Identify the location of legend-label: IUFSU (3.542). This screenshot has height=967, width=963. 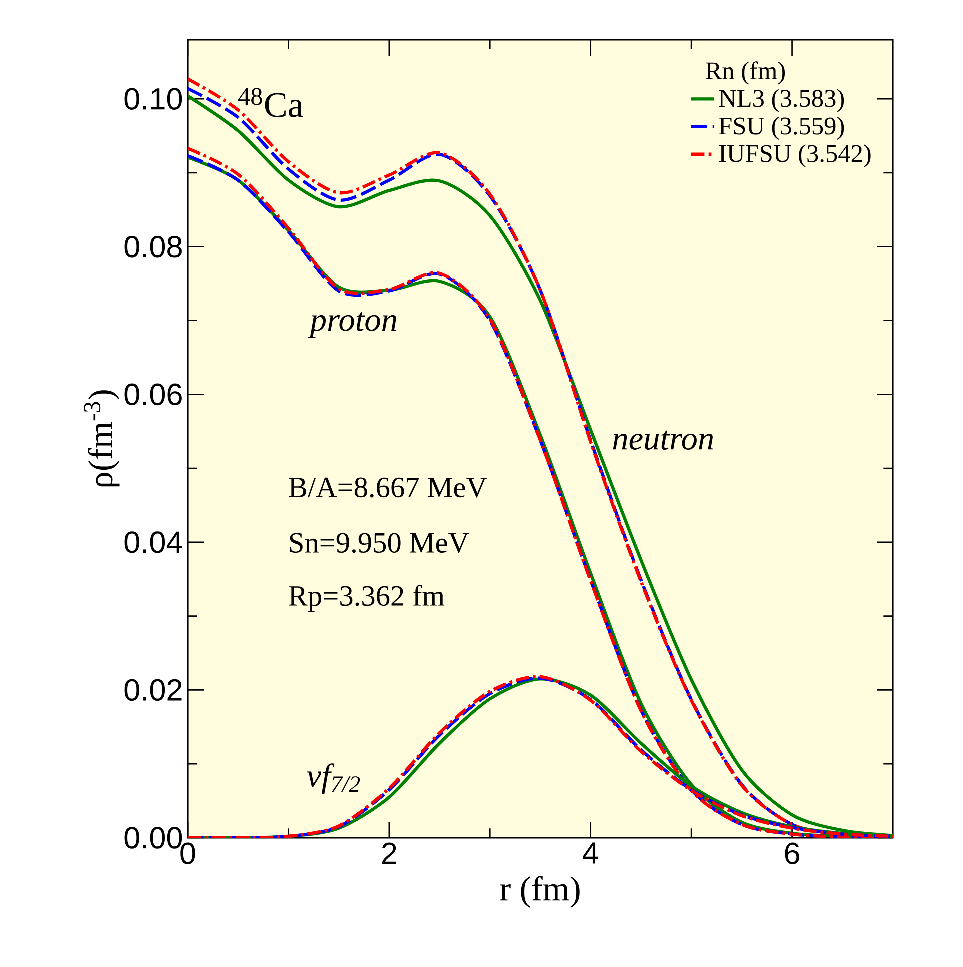
(795, 156).